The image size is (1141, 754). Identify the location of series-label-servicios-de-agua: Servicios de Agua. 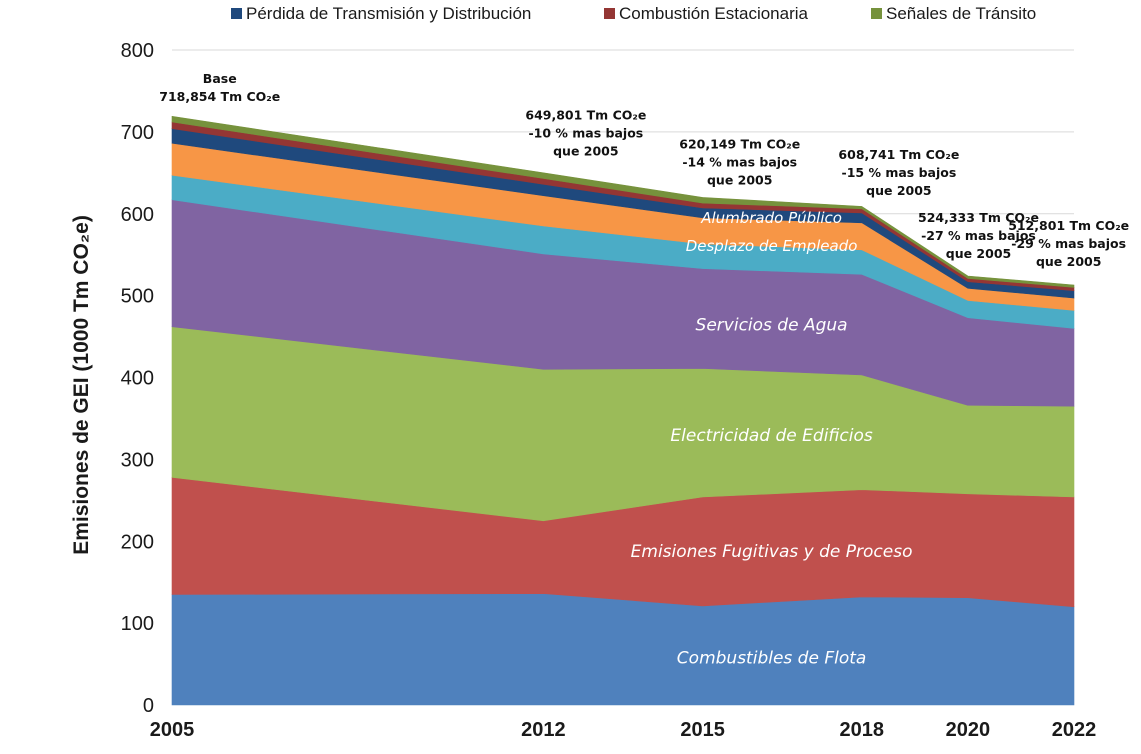
(772, 325).